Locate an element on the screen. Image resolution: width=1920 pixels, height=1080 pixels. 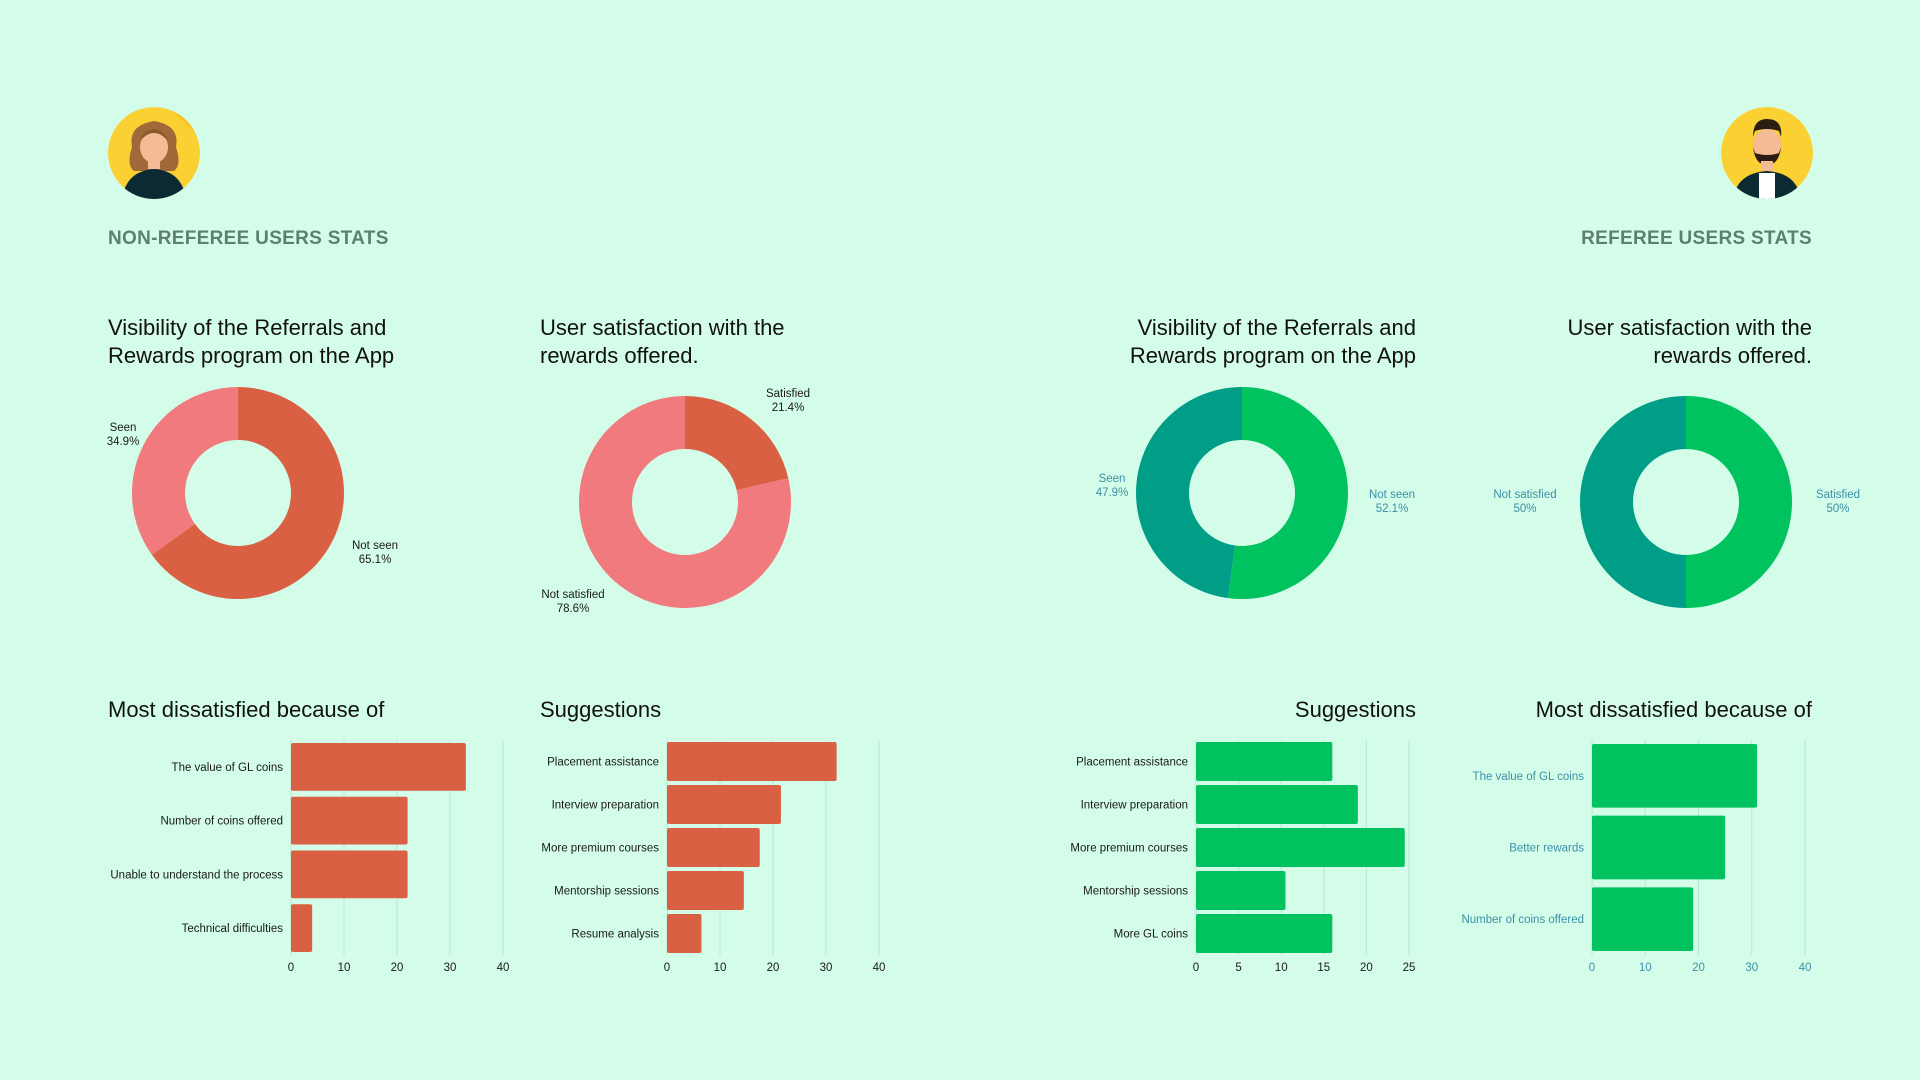
category-label: Technical difficulties is located at coordinates (233, 929).